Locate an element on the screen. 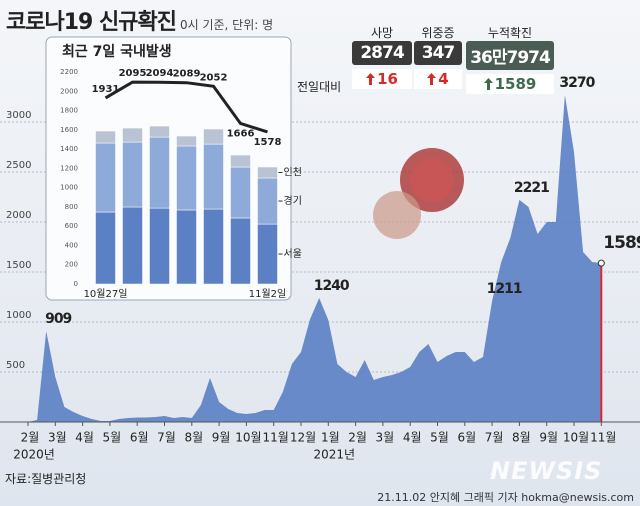  stat: 위중증 347 4 is located at coordinates (438, 56).